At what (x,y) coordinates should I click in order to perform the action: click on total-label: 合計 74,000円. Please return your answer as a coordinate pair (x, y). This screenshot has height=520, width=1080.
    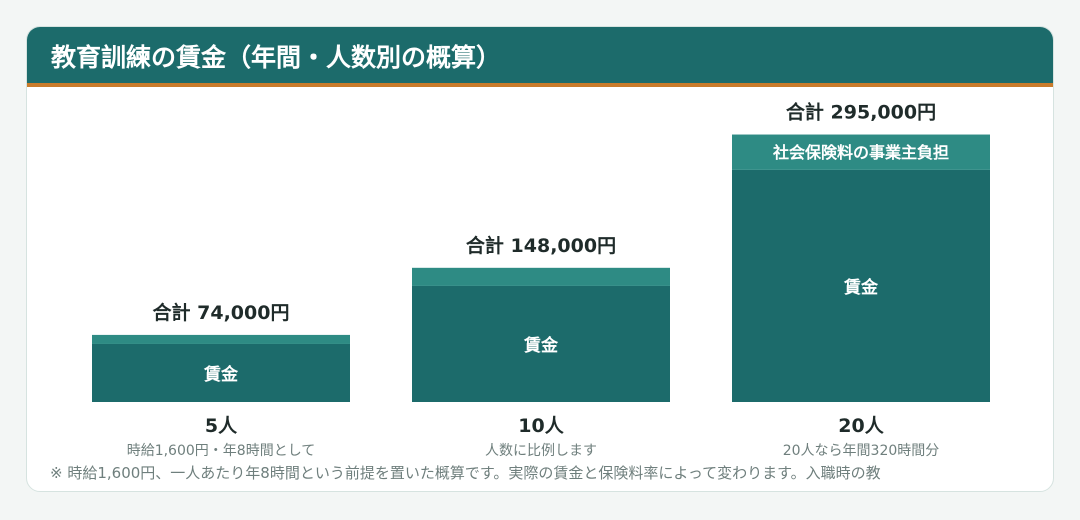
    Looking at the image, I should click on (221, 312).